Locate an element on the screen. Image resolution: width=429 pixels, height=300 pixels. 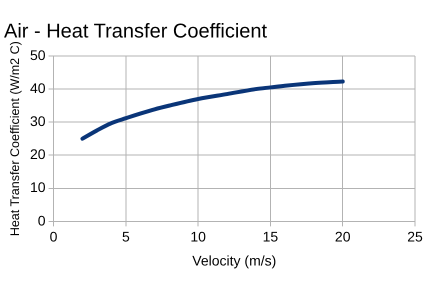
y-tick-label: 50 is located at coordinates (38, 54).